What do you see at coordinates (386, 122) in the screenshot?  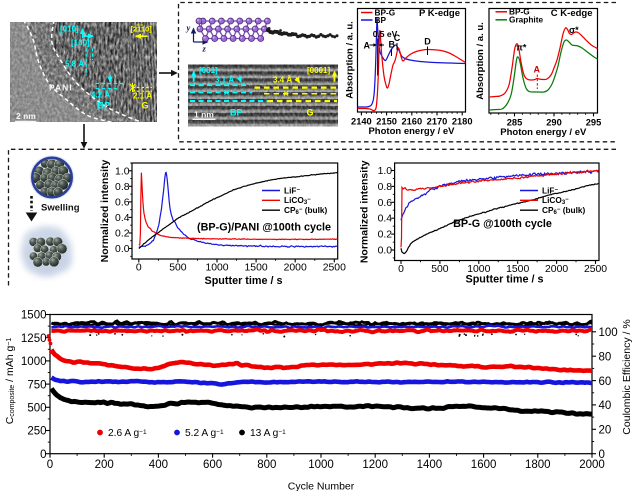 I see `svg-text: 2150` at bounding box center [386, 122].